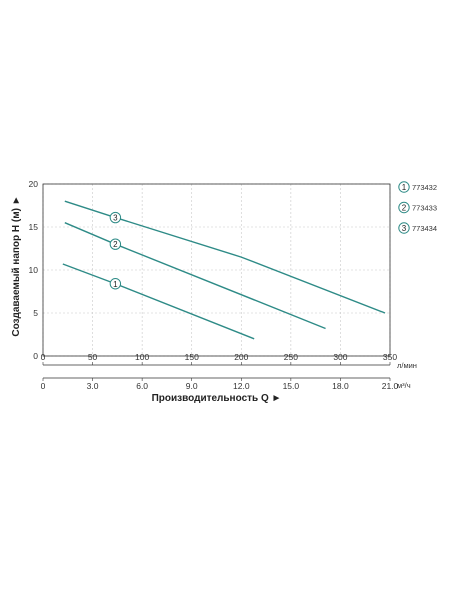 Image resolution: width=452 pixels, height=589 pixels. I want to click on y-tick-label: 0, so click(35, 356).